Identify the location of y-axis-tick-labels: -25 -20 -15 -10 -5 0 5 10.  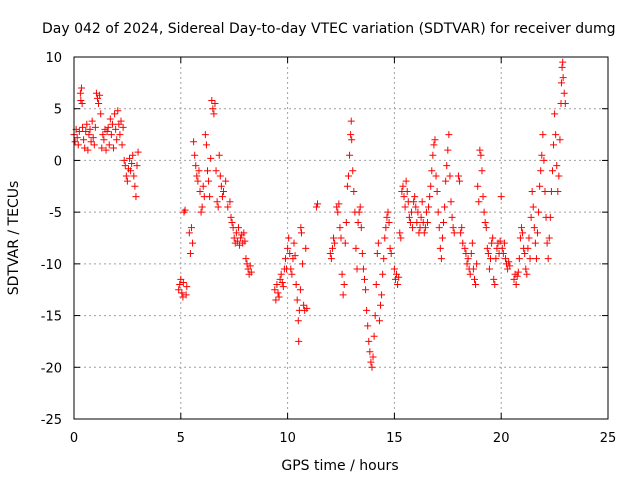
(51, 239).